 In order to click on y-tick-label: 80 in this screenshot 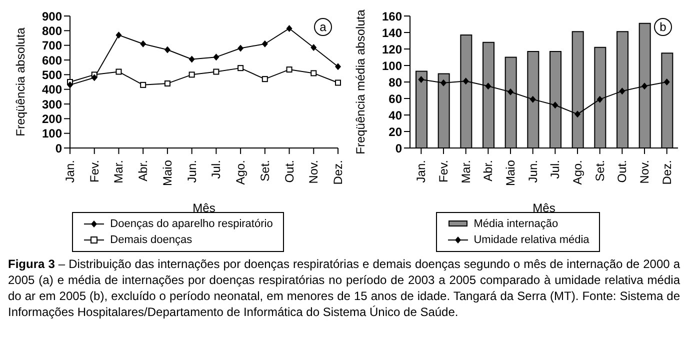, I will do `click(395, 82)`.